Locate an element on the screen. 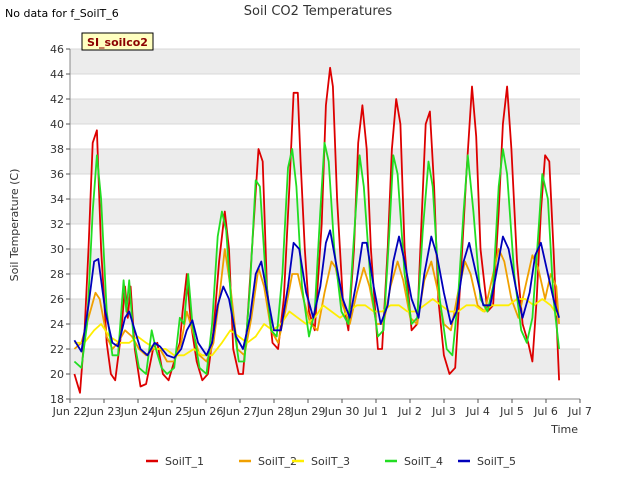 Image resolution: width=640 pixels, height=480 pixels. y-tick-label: 34 is located at coordinates (57, 199).